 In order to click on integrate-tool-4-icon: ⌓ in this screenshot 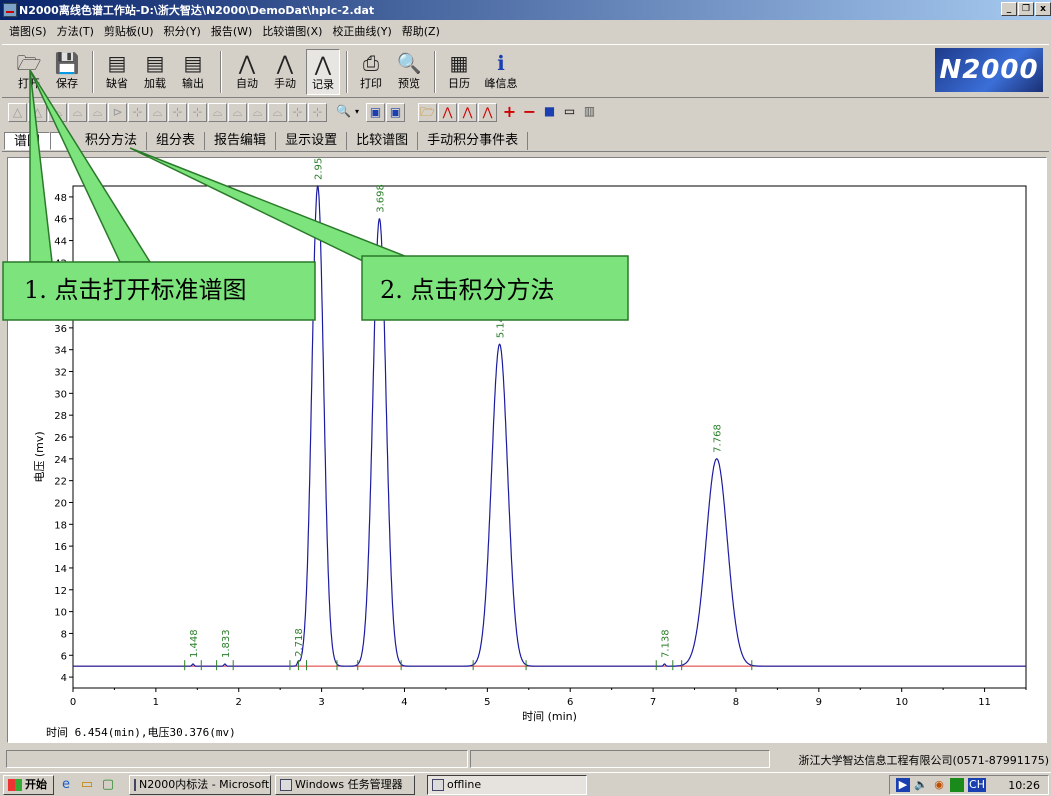, I will do `click(77, 112)`.